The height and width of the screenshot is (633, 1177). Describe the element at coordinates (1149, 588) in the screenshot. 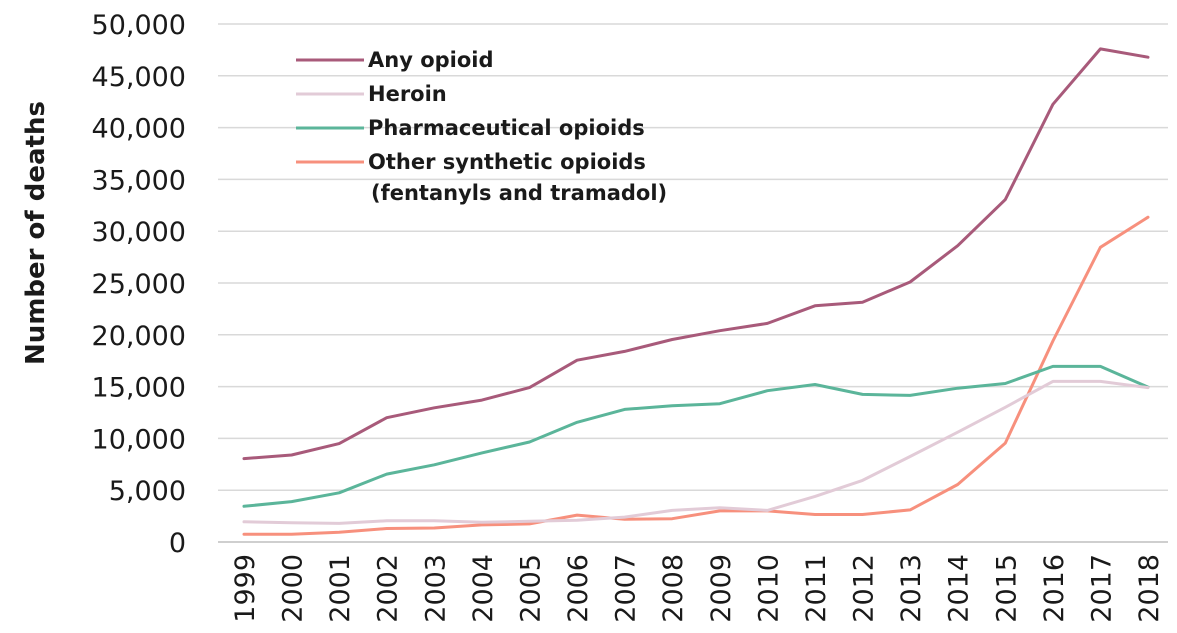

I see `x-tick-label: 2018` at that location.